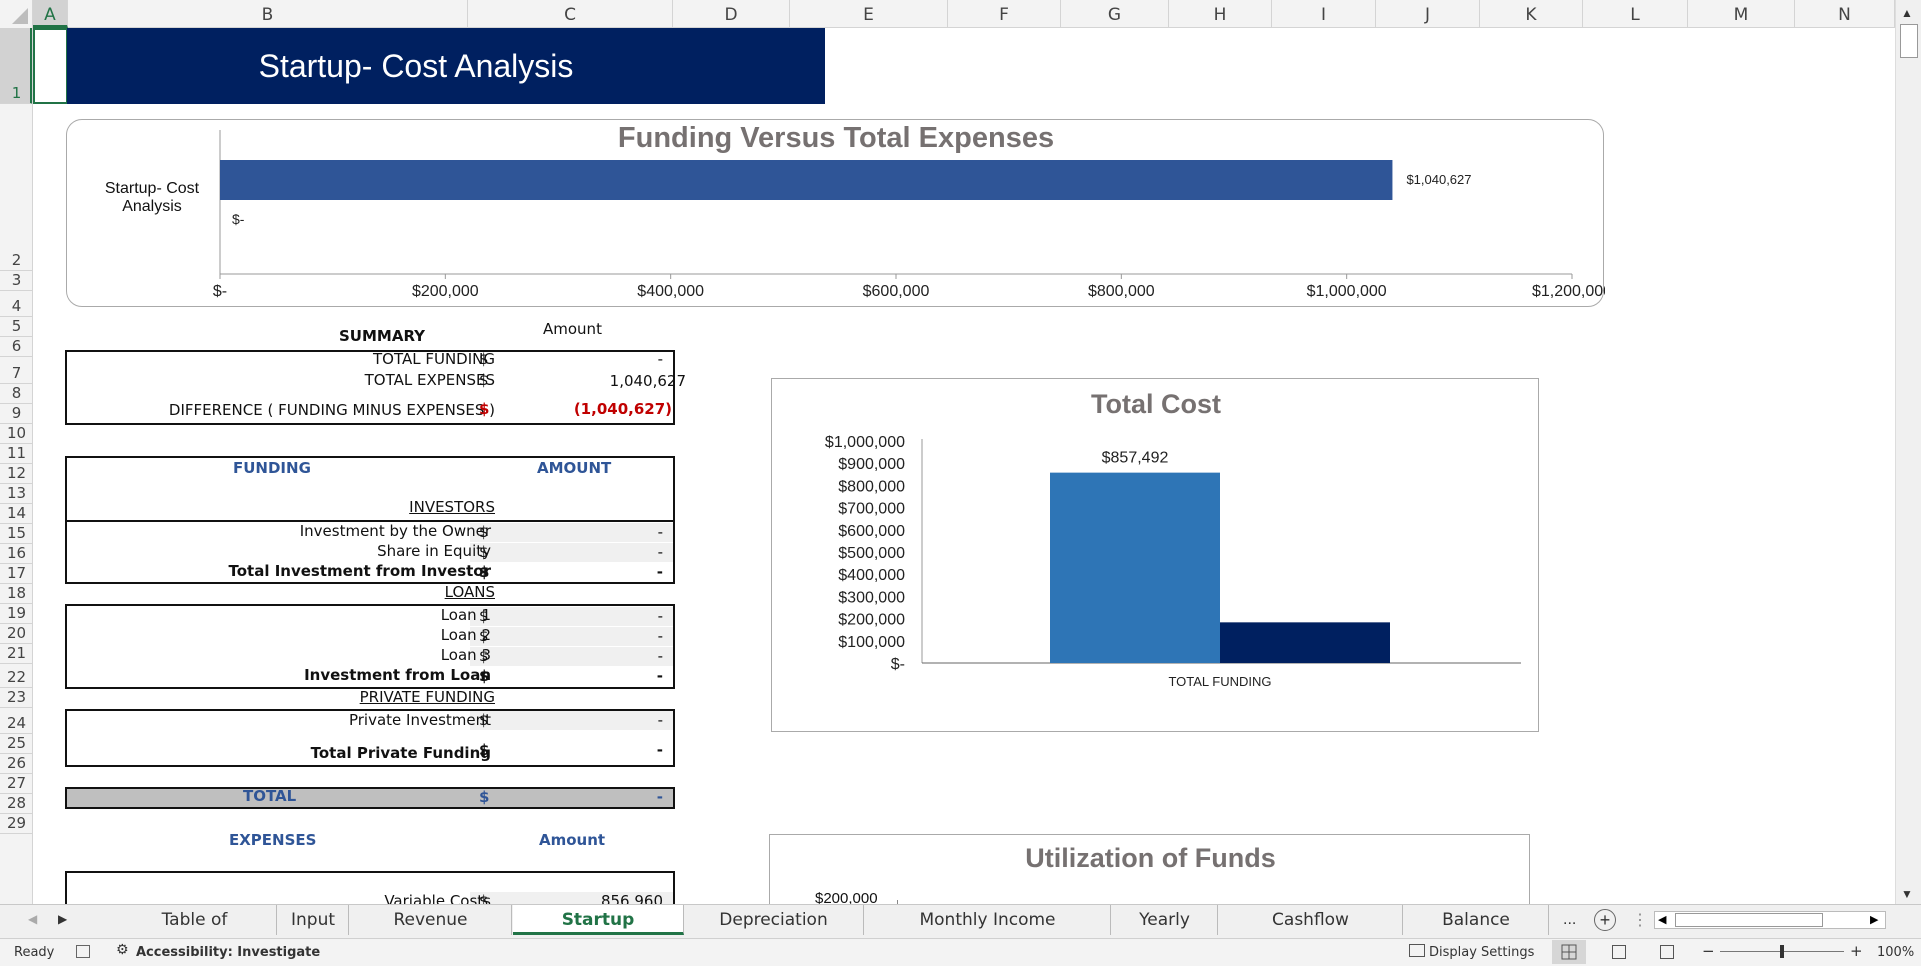  I want to click on row-header-20: 20, so click(16, 634).